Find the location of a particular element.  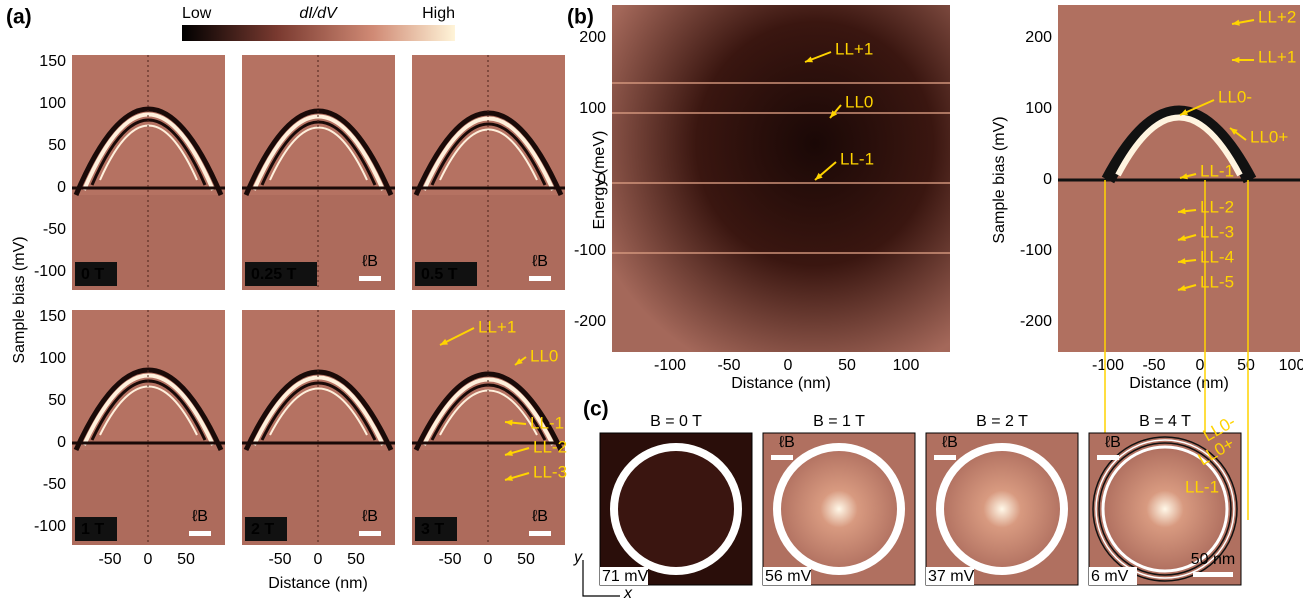

axis-arrow is located at coordinates (601, 578).